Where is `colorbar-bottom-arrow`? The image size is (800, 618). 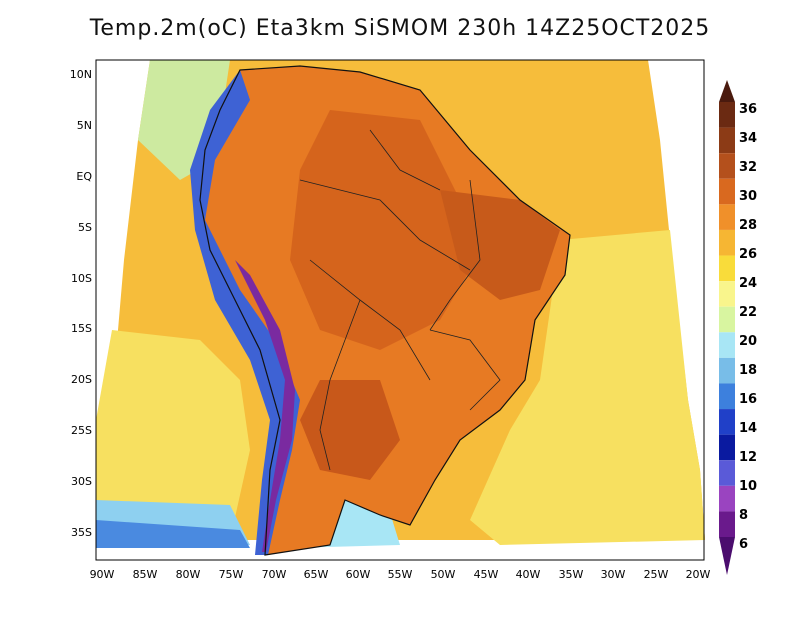 colorbar-bottom-arrow is located at coordinates (727, 556).